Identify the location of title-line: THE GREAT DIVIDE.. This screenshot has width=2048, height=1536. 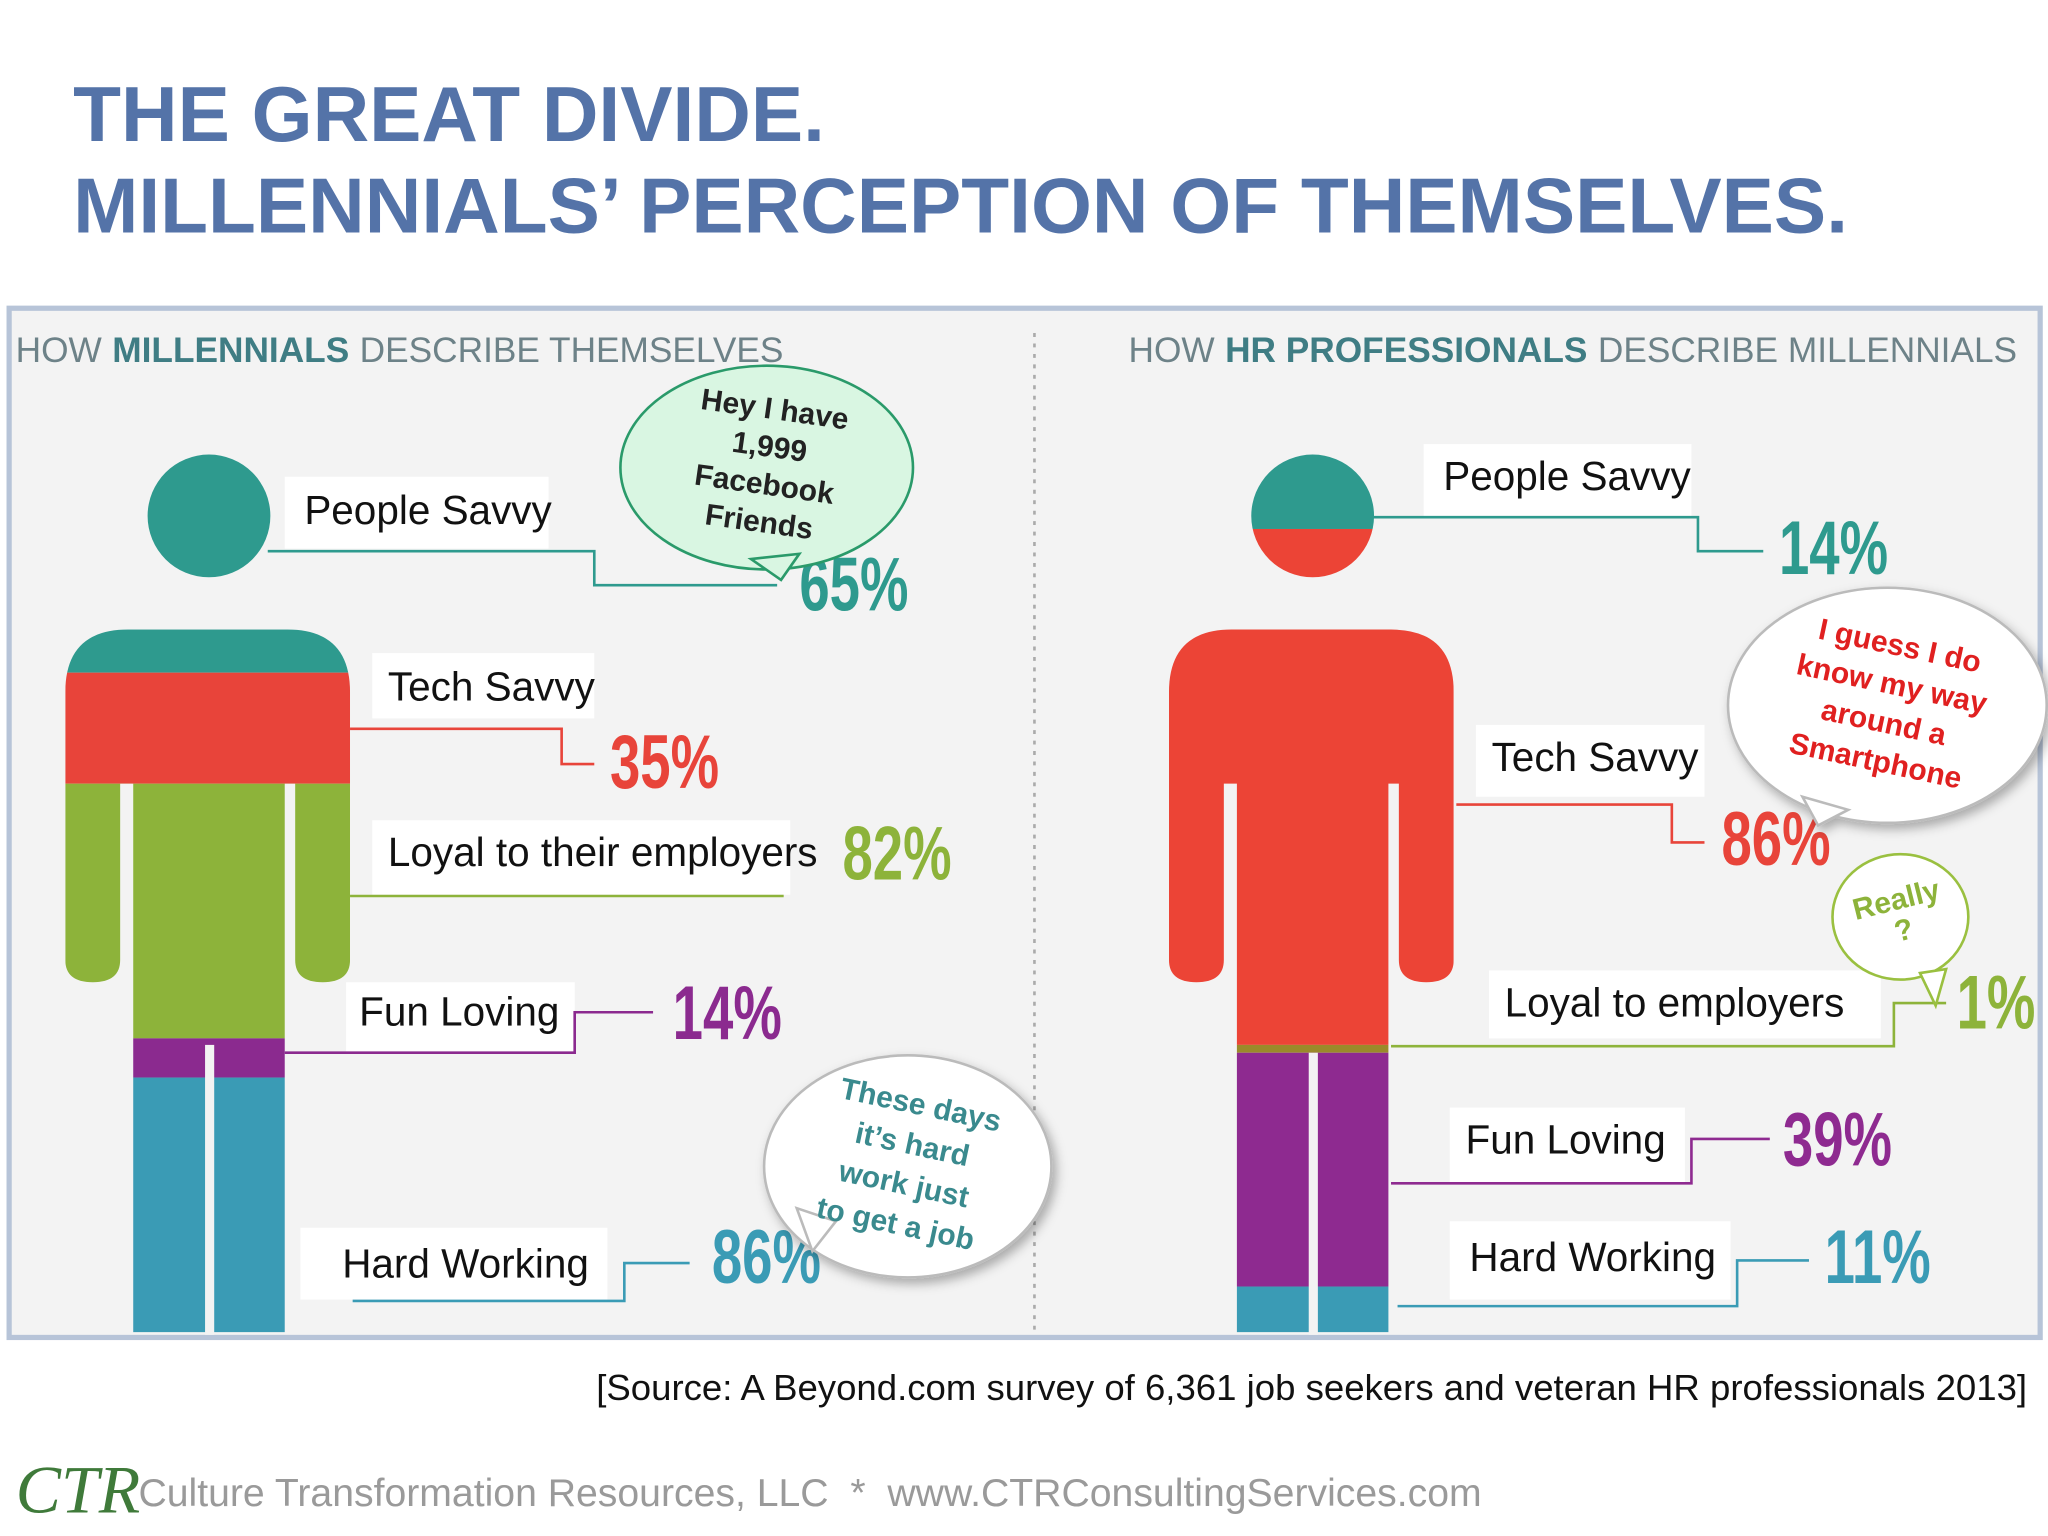
(449, 114).